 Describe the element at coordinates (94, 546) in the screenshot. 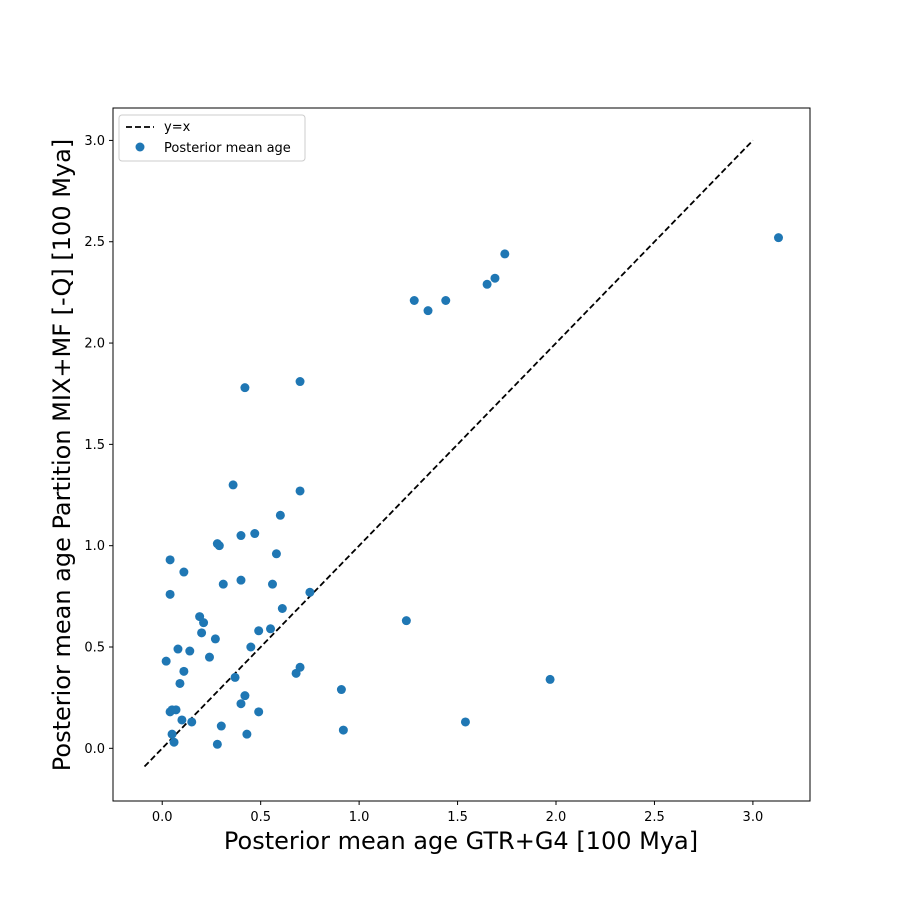

I see `y-tick-label: 1.0` at that location.